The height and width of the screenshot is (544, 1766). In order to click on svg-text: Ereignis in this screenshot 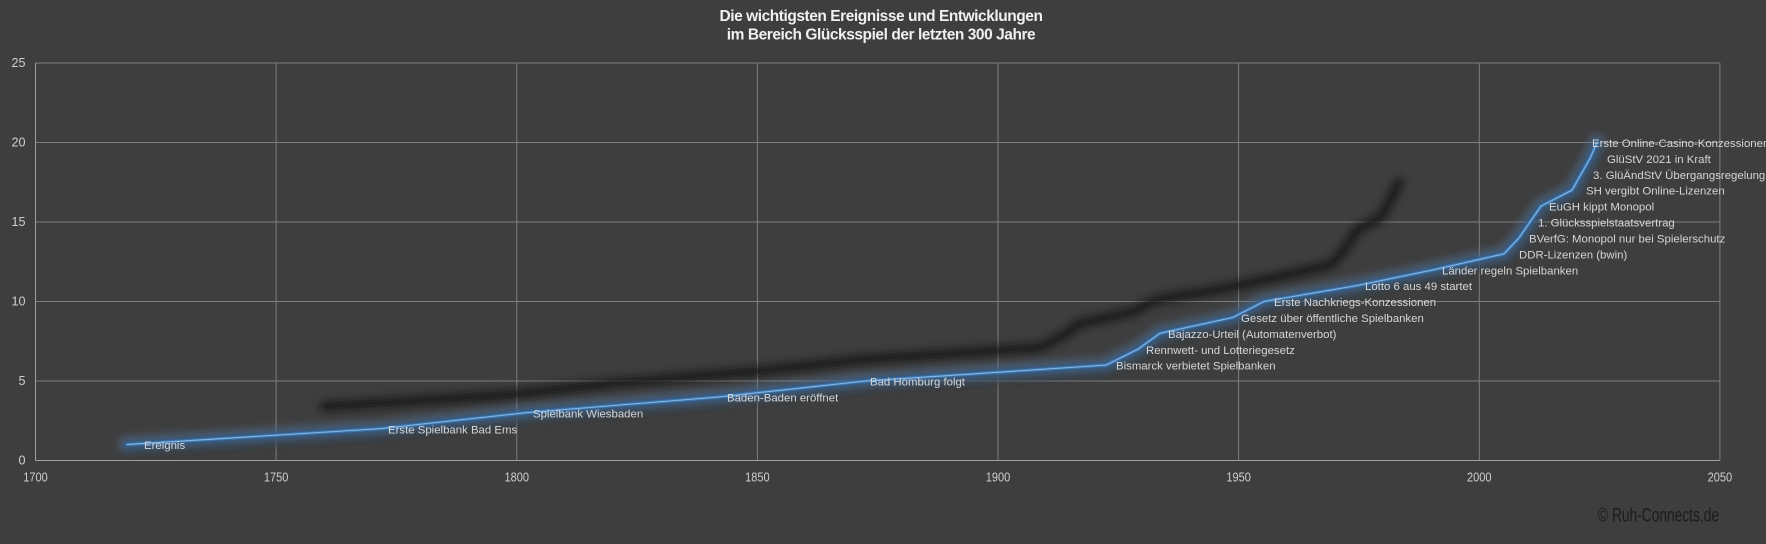, I will do `click(164, 446)`.